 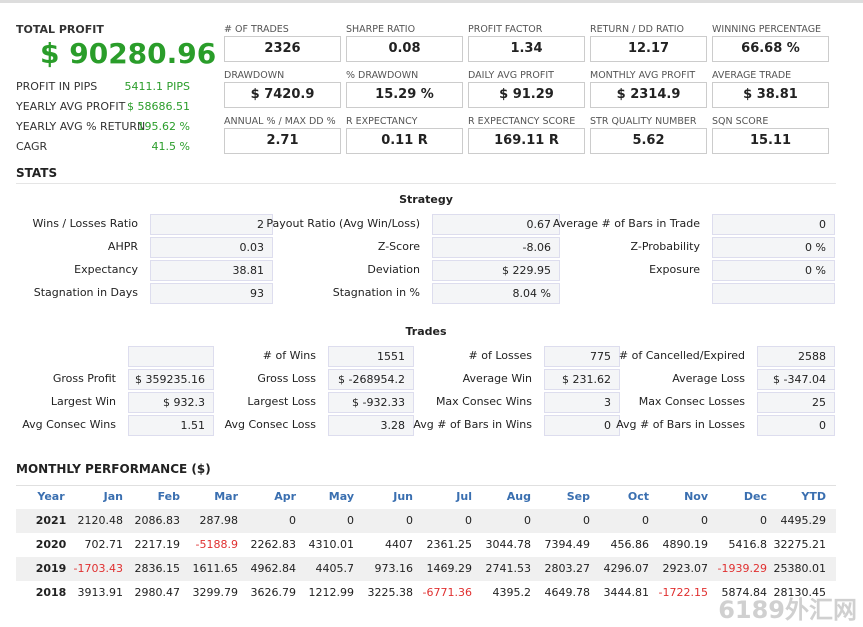 I want to click on metric-value: 12.17, so click(x=648, y=49).